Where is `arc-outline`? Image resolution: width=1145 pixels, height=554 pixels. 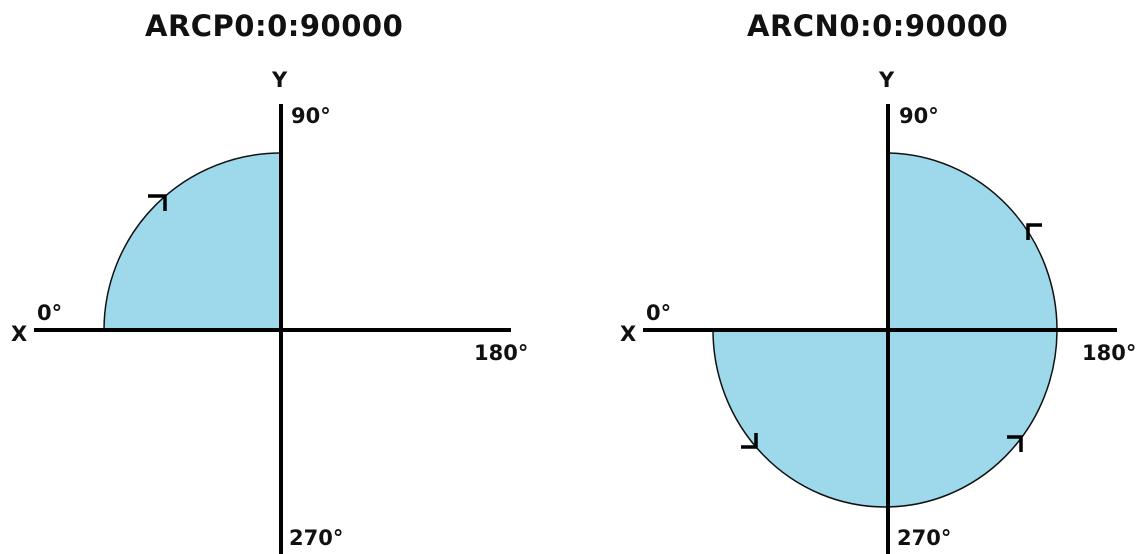
arc-outline is located at coordinates (192, 241).